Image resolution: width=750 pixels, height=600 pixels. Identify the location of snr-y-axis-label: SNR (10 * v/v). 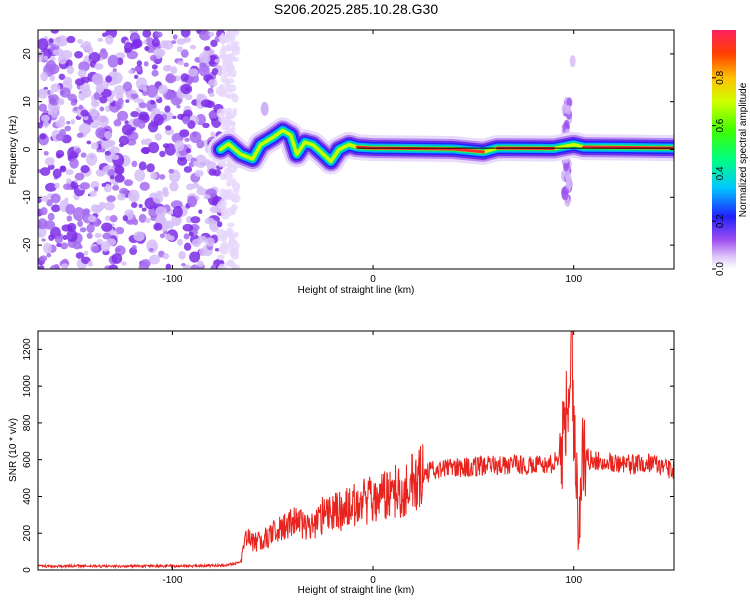
(13, 450).